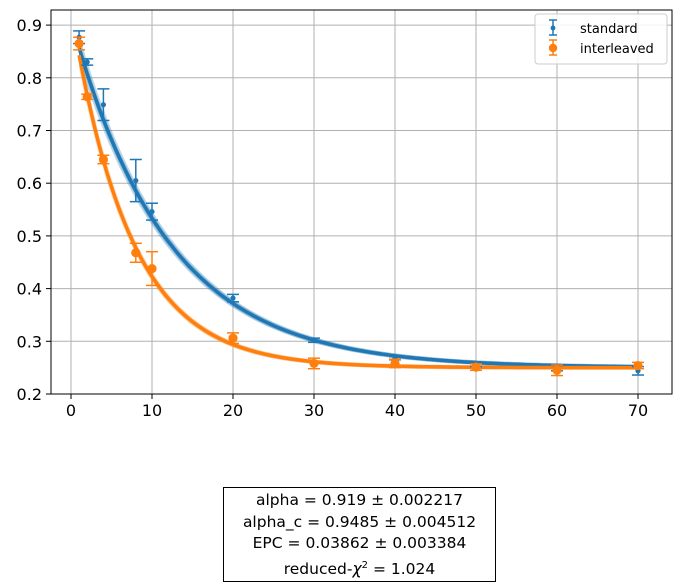 The image size is (680, 588). What do you see at coordinates (29, 183) in the screenshot?
I see `y-tick-label: 0.6` at bounding box center [29, 183].